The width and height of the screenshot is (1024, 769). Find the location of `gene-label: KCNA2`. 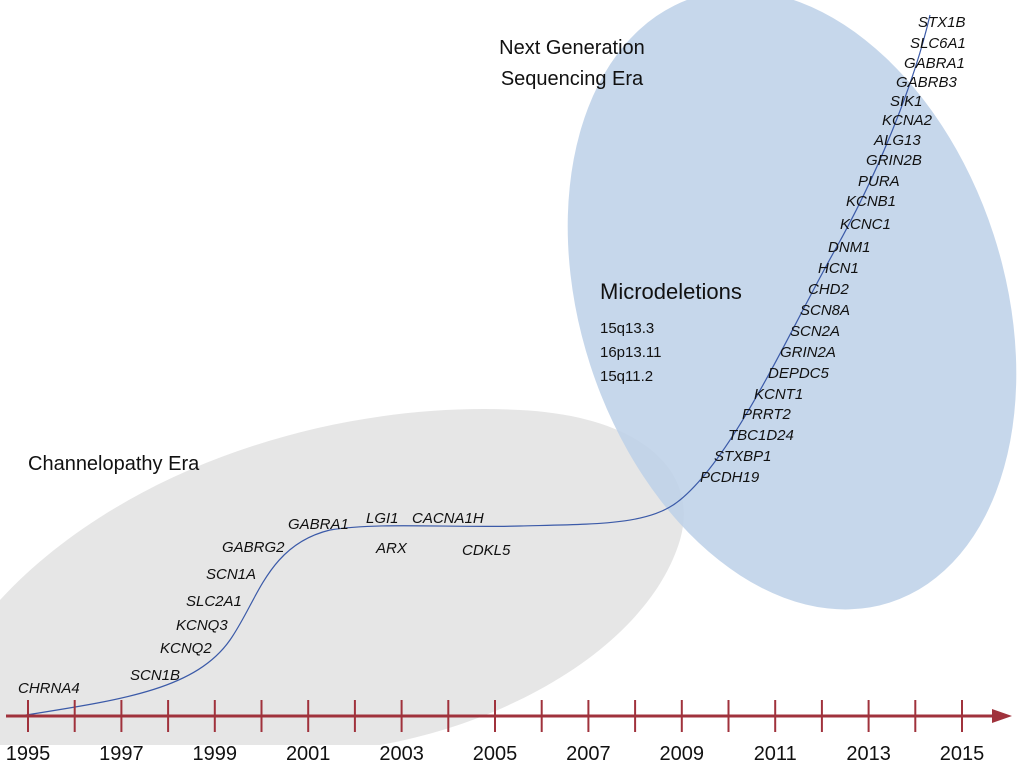

gene-label: KCNA2 is located at coordinates (907, 120).